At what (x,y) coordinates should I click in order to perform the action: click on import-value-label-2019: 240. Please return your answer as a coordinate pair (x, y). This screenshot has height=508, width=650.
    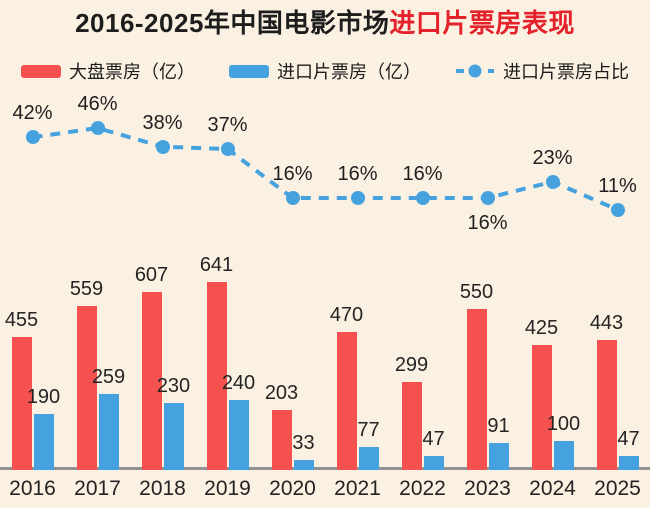
    Looking at the image, I should click on (238, 382).